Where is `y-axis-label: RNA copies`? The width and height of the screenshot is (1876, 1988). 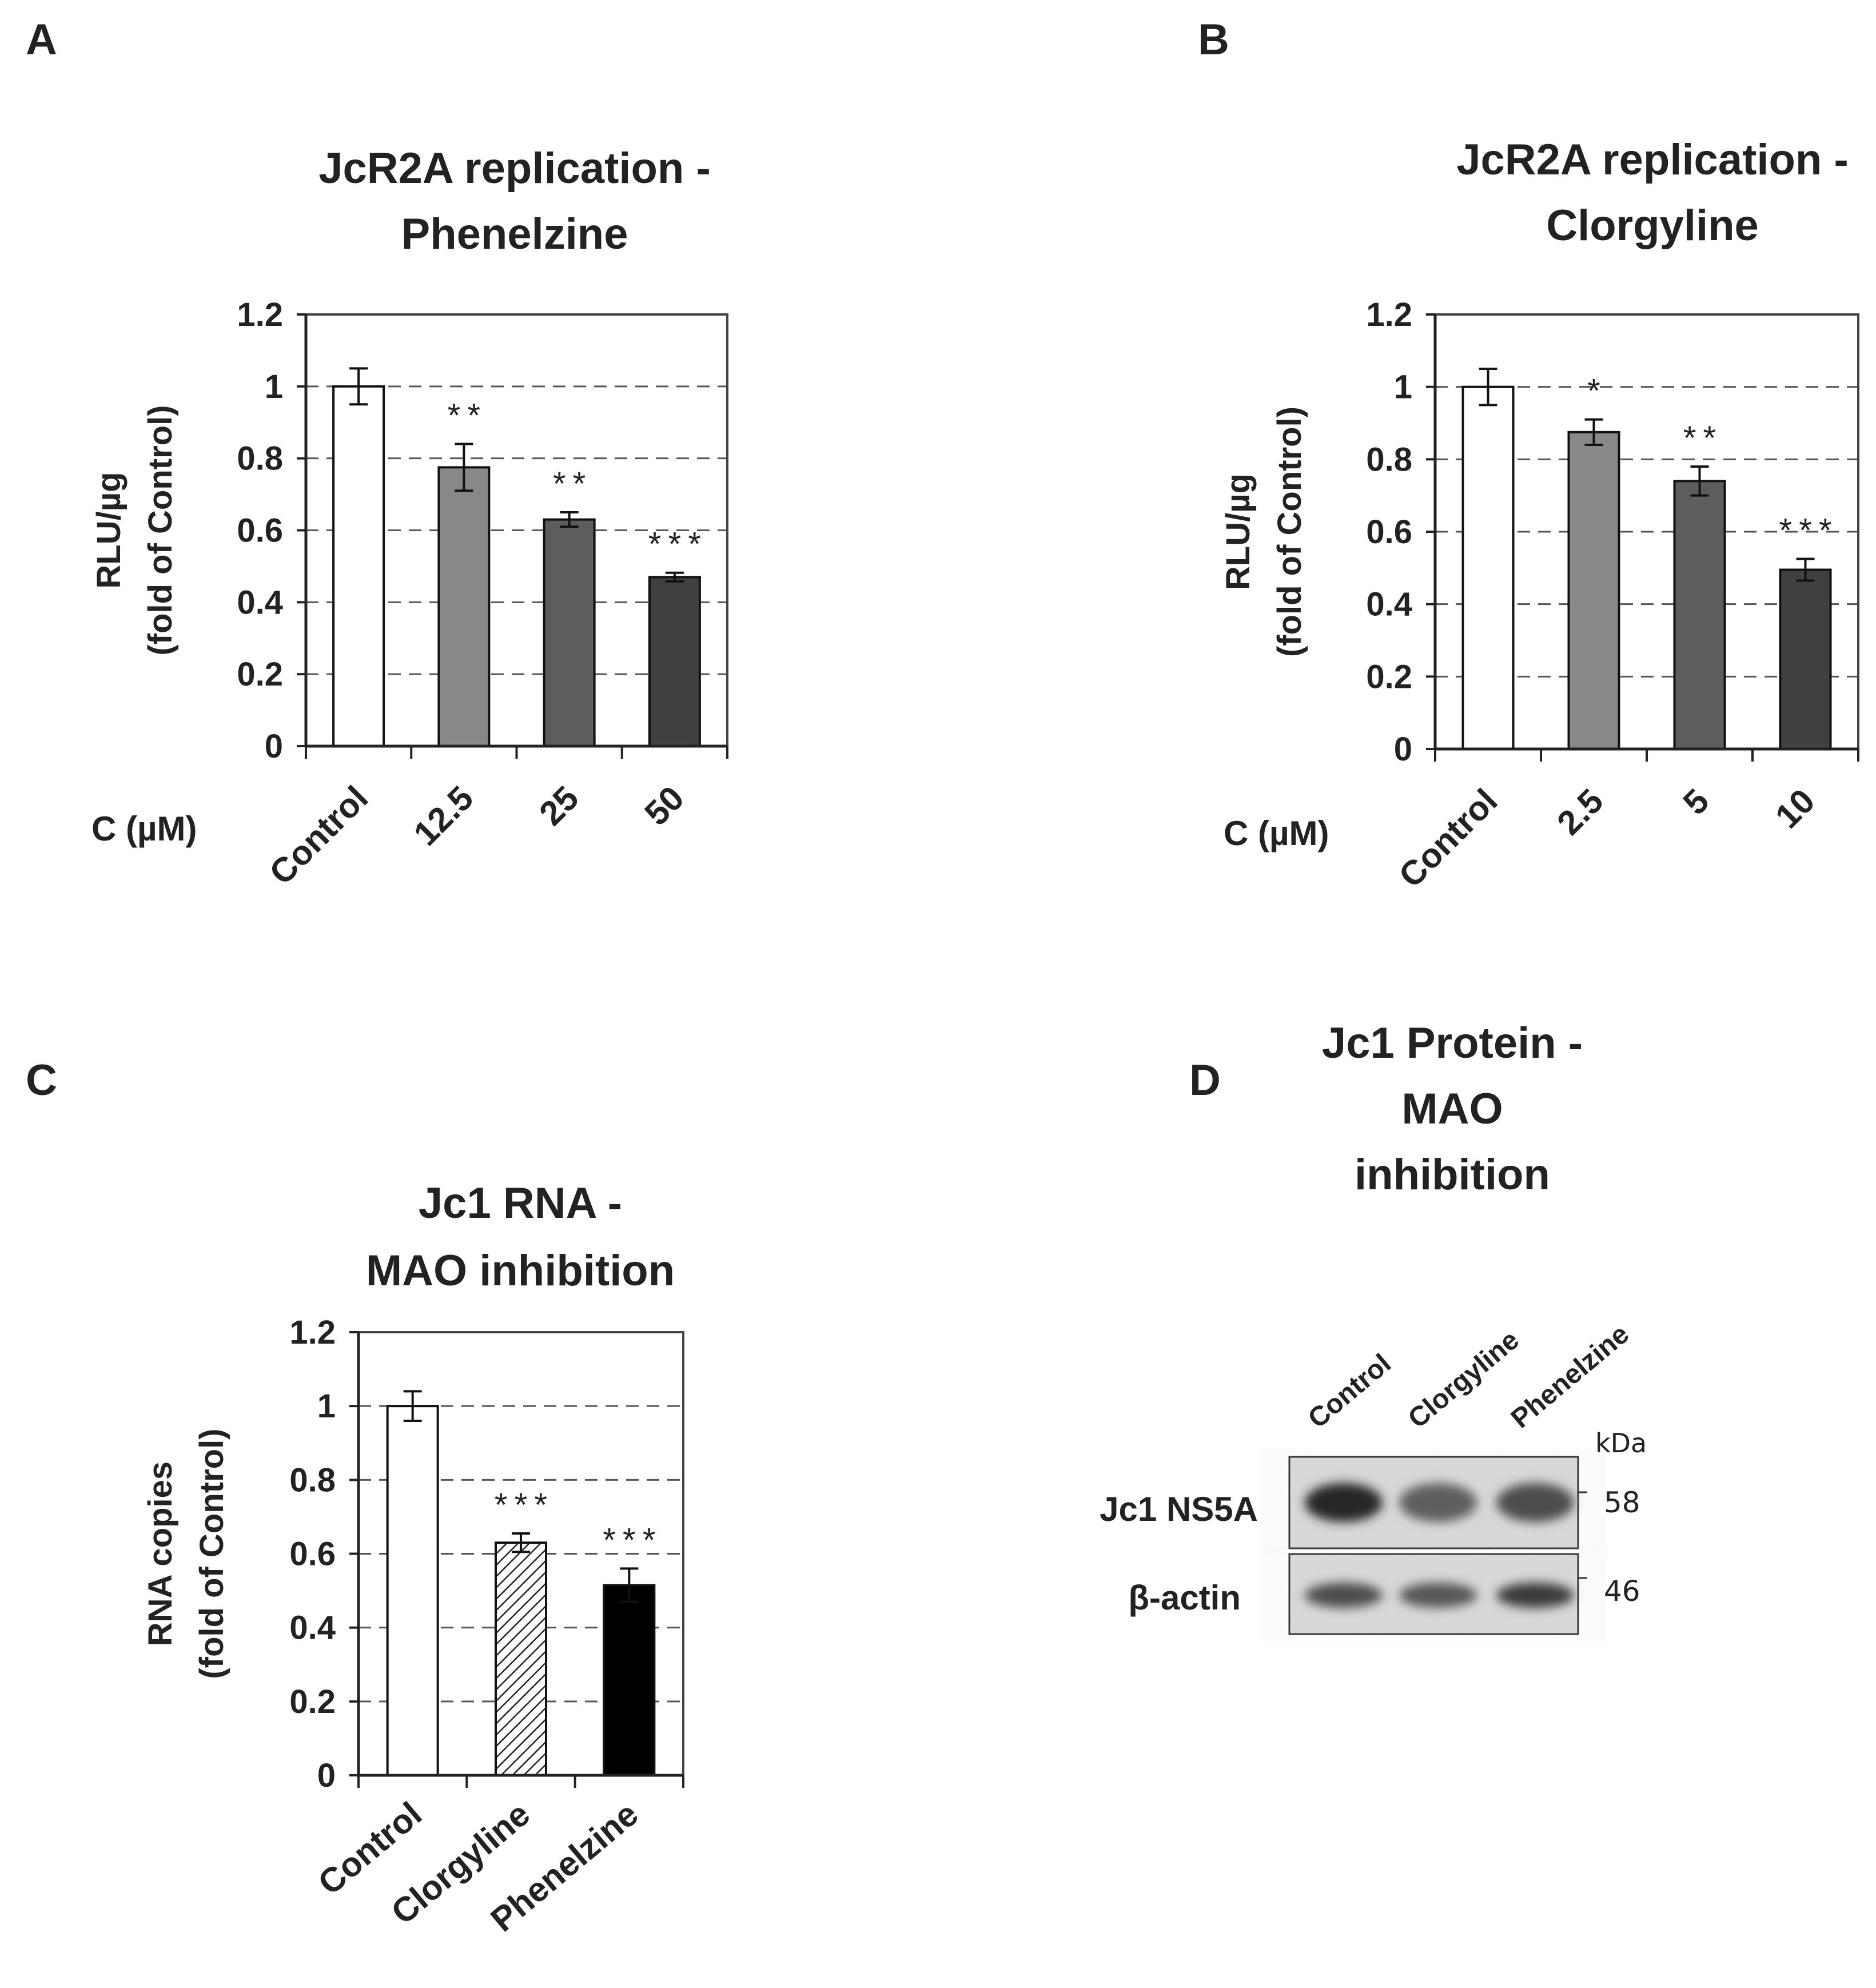
y-axis-label: RNA copies is located at coordinates (160, 1553).